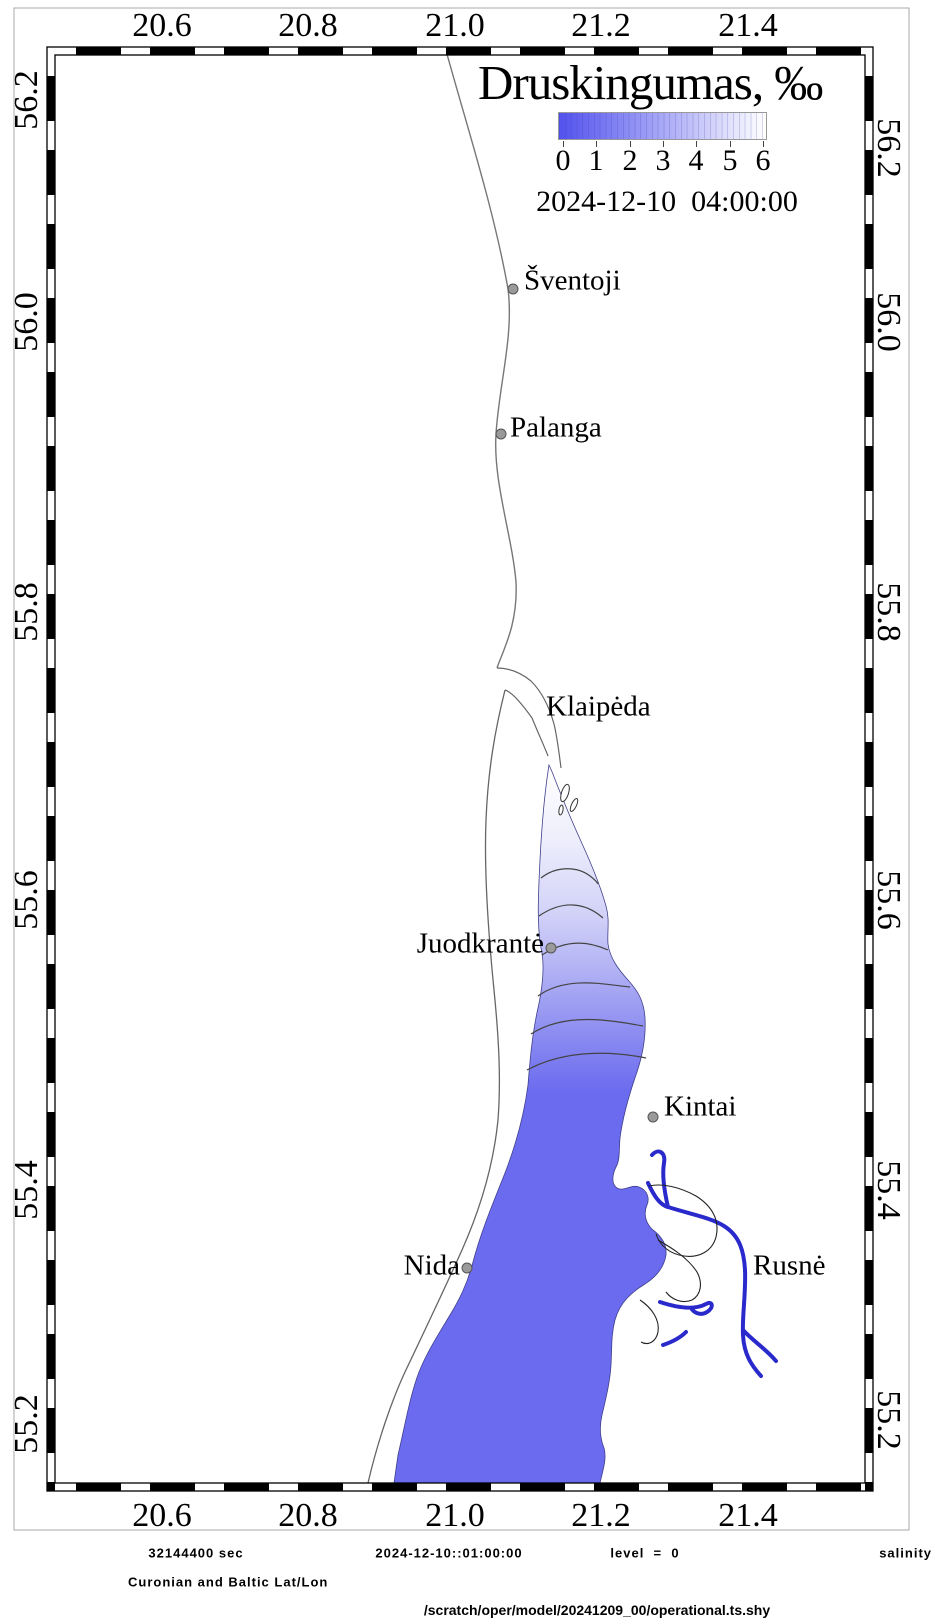  I want to click on y-tick-left-55.2: 55.2, so click(26, 1424).